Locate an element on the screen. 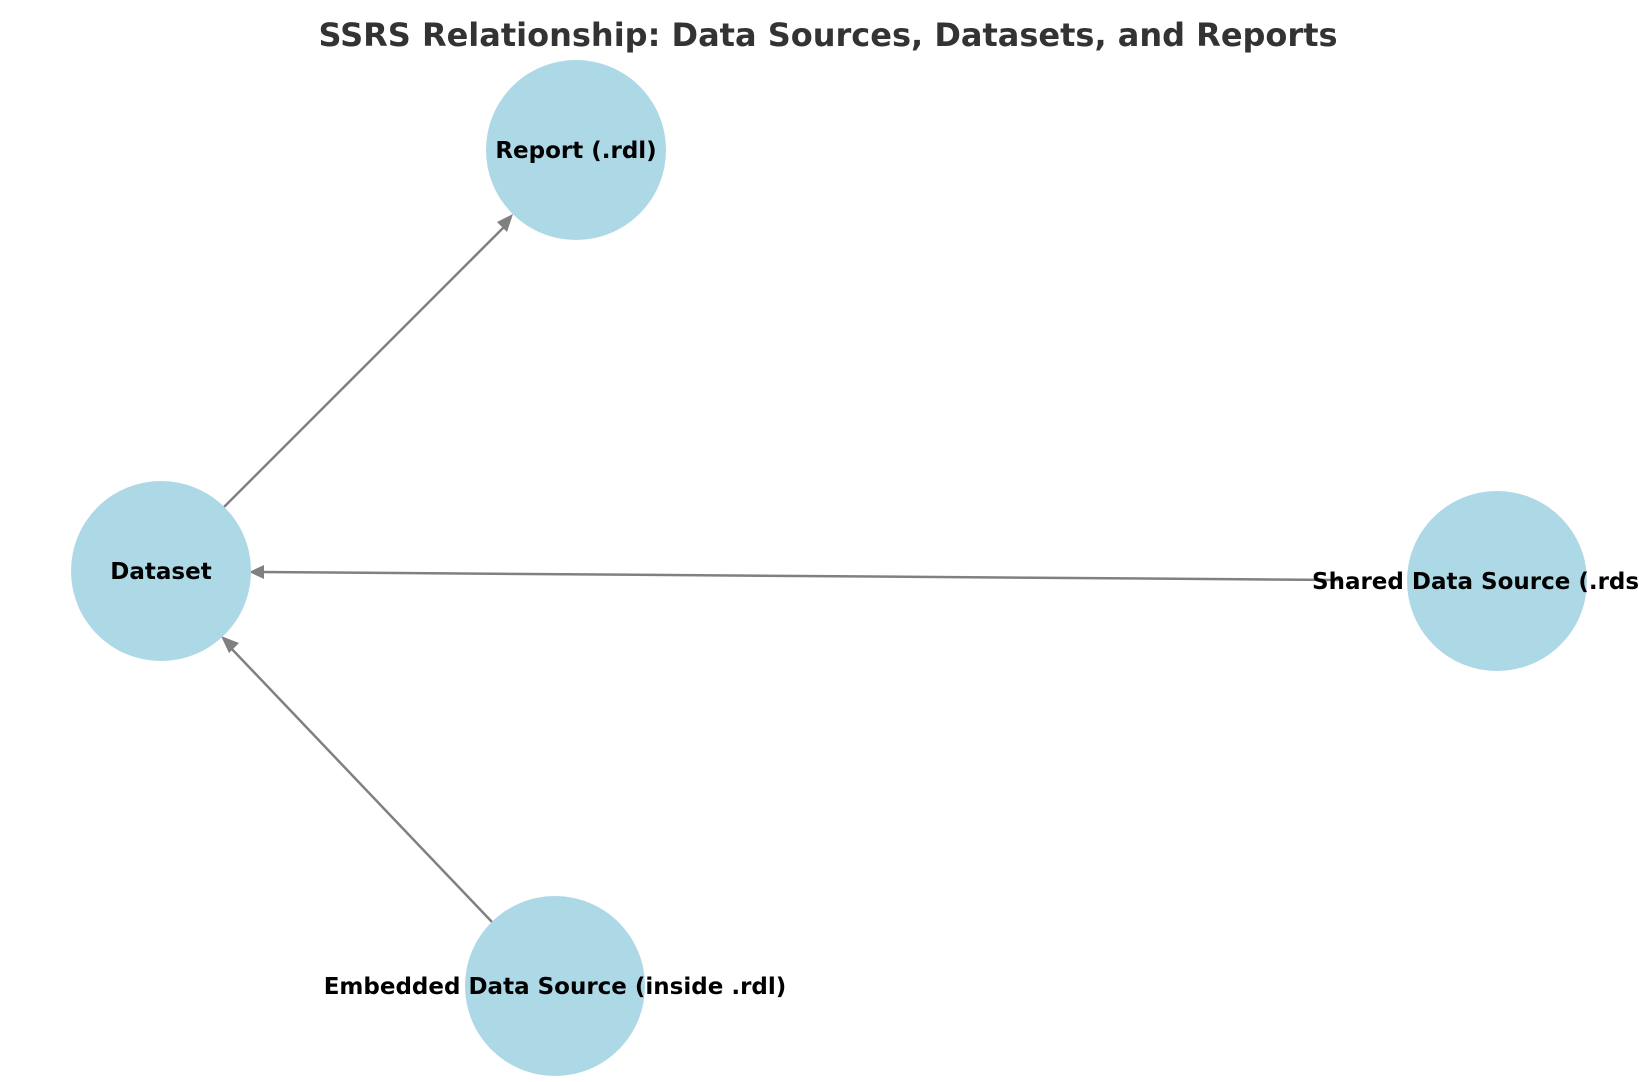 The width and height of the screenshot is (1639, 1082). edge-embedded-source-to-dataset is located at coordinates (357, 779).